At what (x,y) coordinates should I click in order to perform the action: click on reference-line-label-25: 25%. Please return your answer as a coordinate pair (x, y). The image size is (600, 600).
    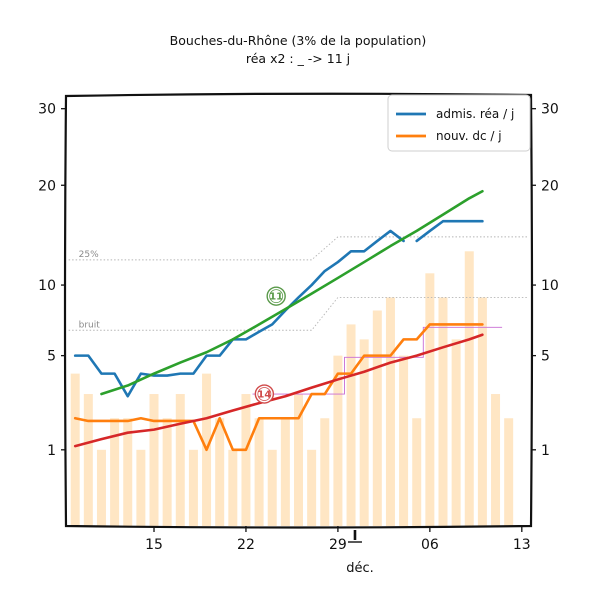
    Looking at the image, I should click on (89, 255).